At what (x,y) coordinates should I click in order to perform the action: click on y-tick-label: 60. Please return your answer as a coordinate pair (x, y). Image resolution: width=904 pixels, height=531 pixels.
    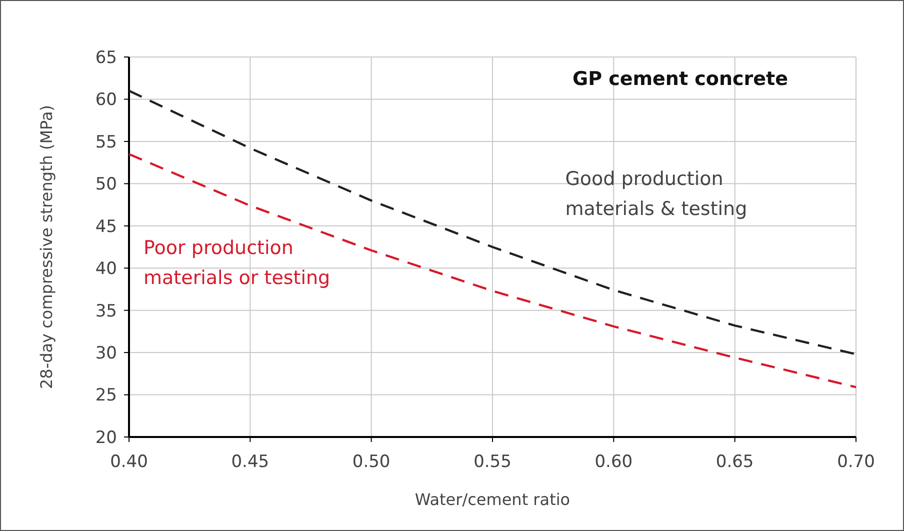
    Looking at the image, I should click on (106, 100).